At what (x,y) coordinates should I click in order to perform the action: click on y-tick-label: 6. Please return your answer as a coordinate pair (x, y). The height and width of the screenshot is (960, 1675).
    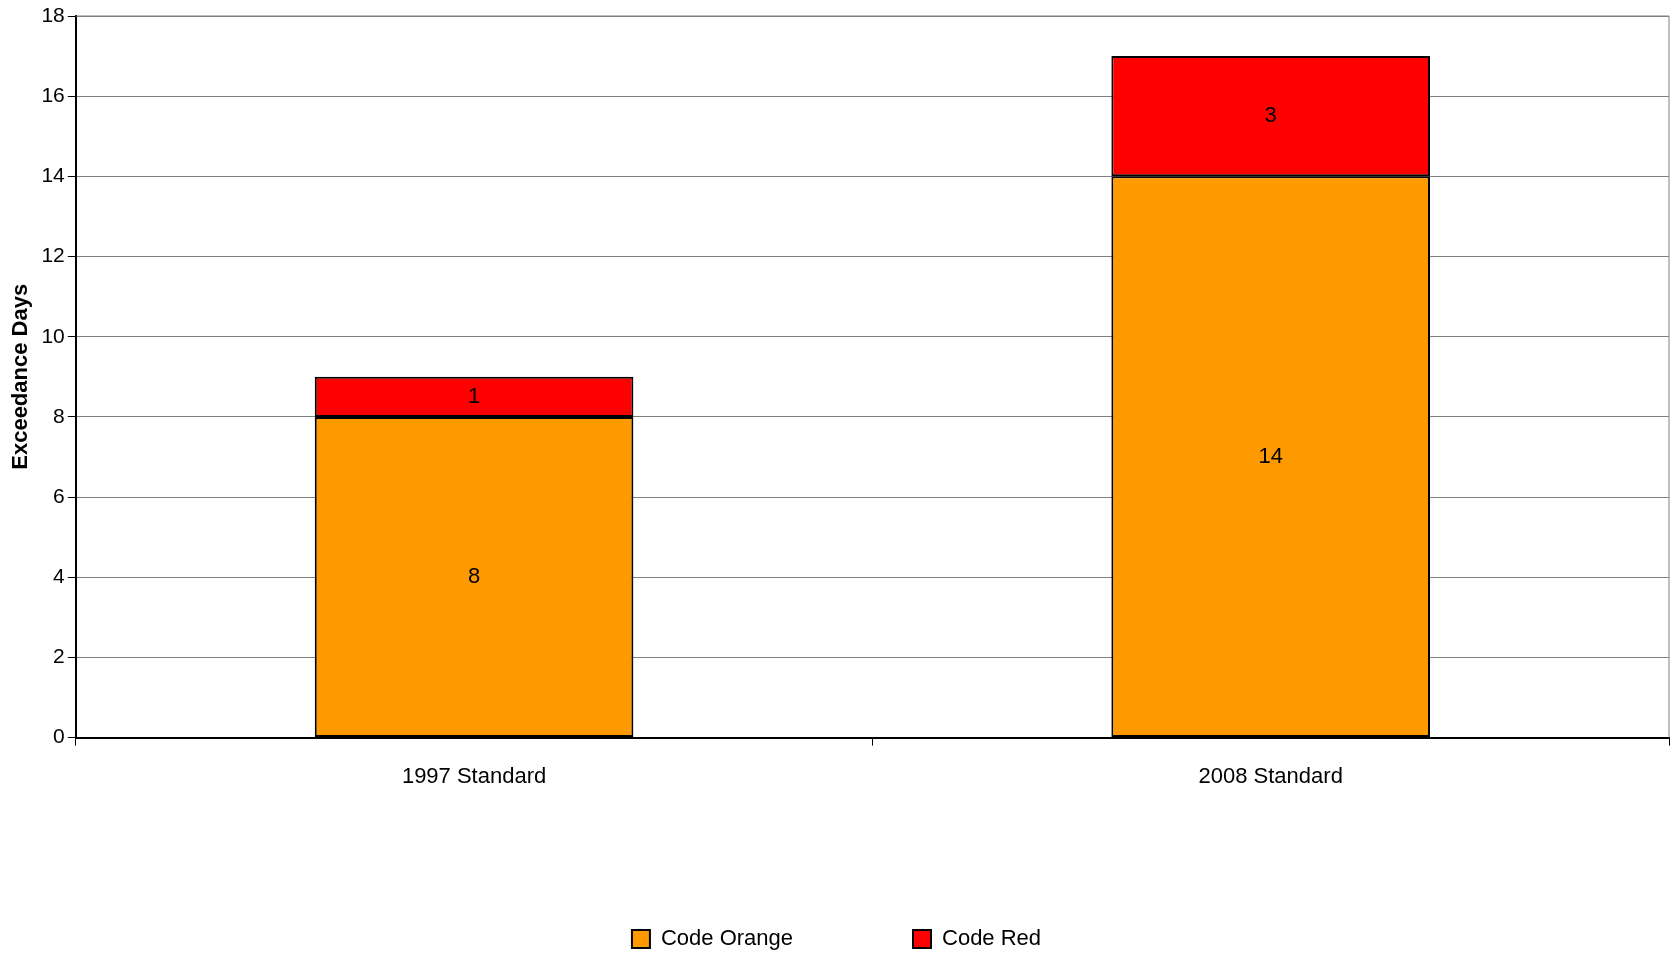
    Looking at the image, I should click on (59, 495).